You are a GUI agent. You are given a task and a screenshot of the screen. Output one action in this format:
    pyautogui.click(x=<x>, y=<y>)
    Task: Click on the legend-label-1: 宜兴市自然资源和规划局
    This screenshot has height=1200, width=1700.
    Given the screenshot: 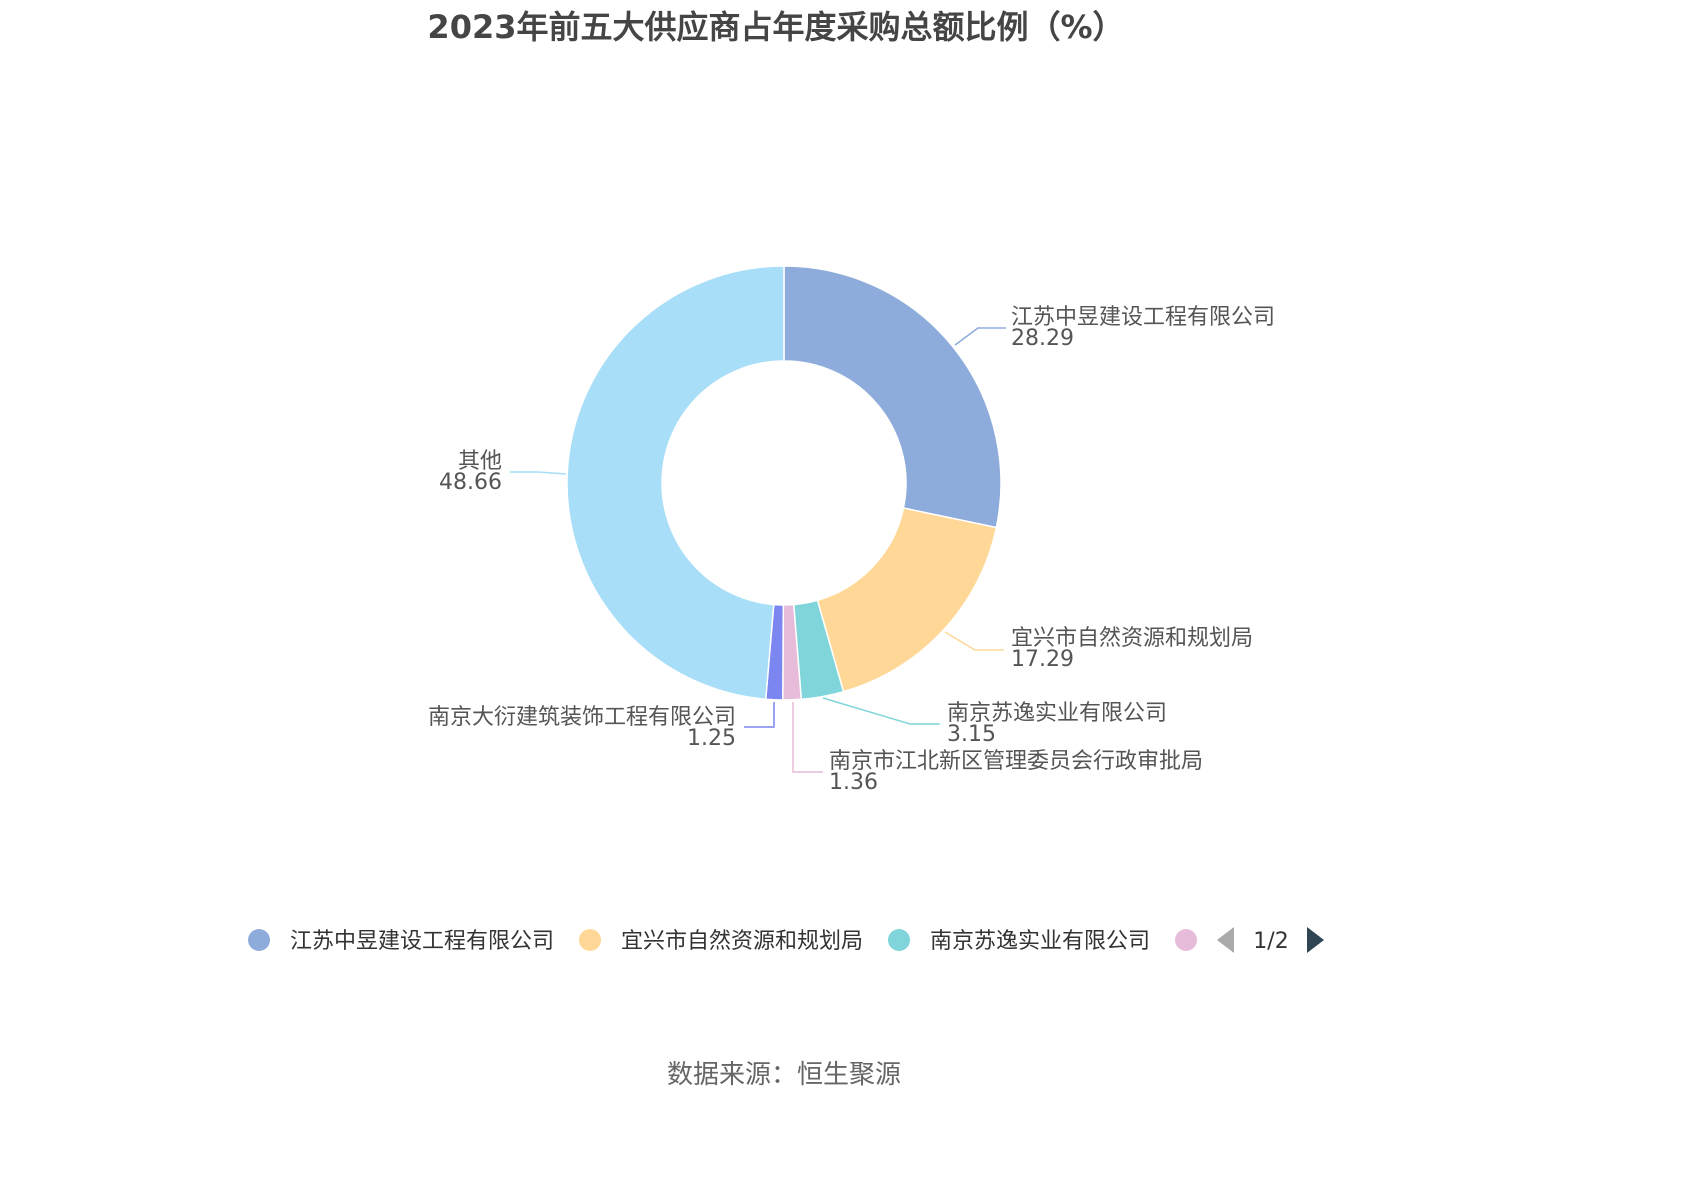 What is the action you would take?
    pyautogui.click(x=742, y=941)
    